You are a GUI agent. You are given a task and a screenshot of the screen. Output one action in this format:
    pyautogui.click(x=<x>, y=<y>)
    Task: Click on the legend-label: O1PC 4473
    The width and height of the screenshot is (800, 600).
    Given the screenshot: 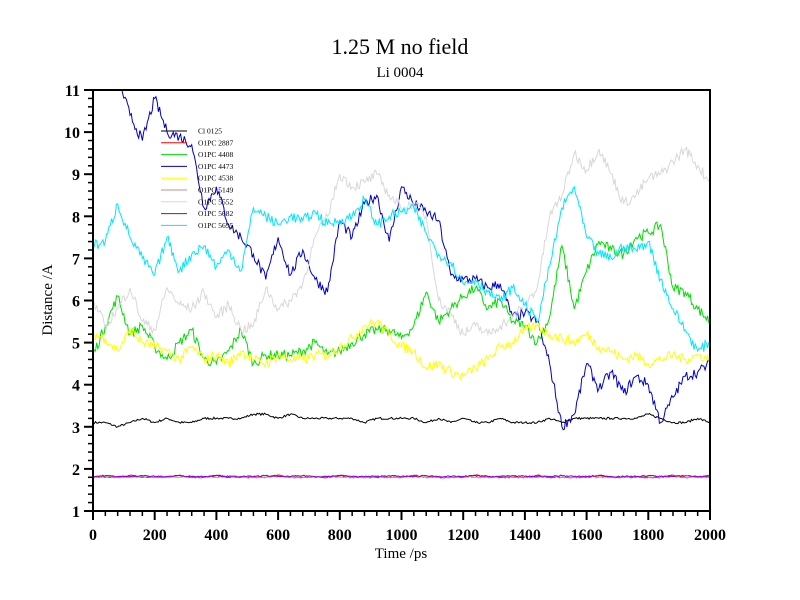 What is the action you would take?
    pyautogui.click(x=215, y=166)
    